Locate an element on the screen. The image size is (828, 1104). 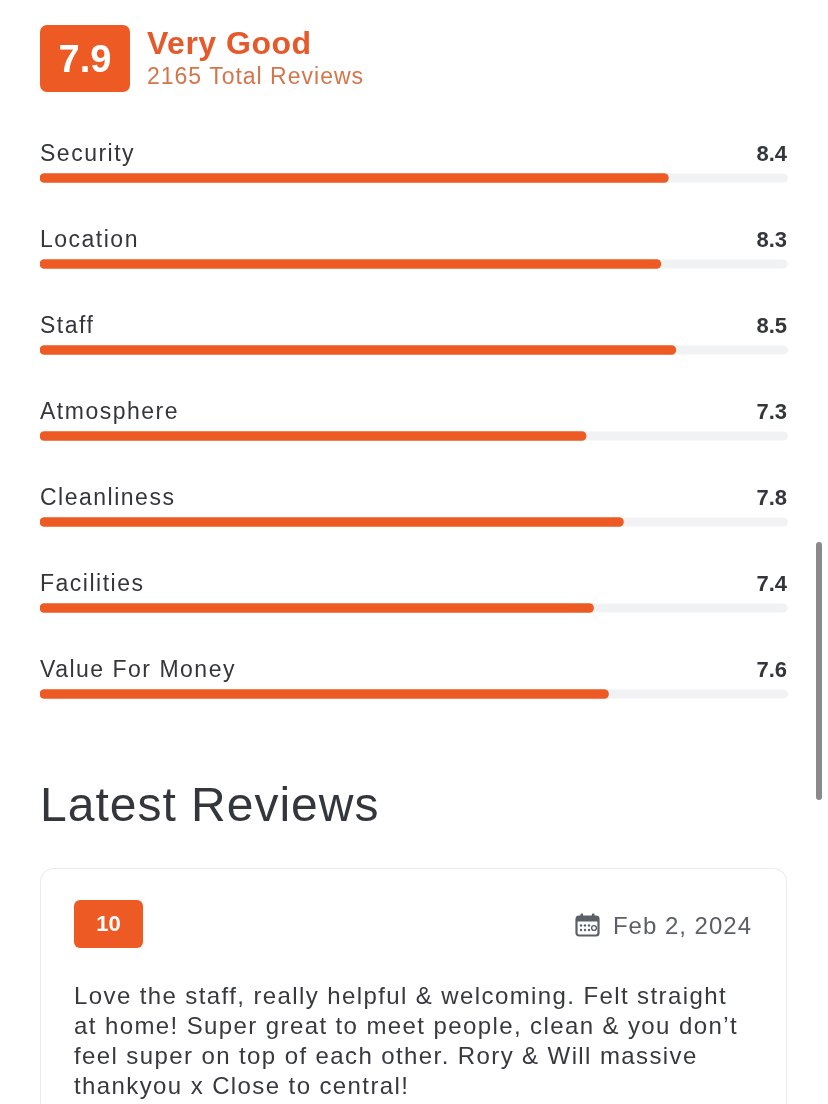
chart-subtitle: 2165 Total Reviews is located at coordinates (256, 76).